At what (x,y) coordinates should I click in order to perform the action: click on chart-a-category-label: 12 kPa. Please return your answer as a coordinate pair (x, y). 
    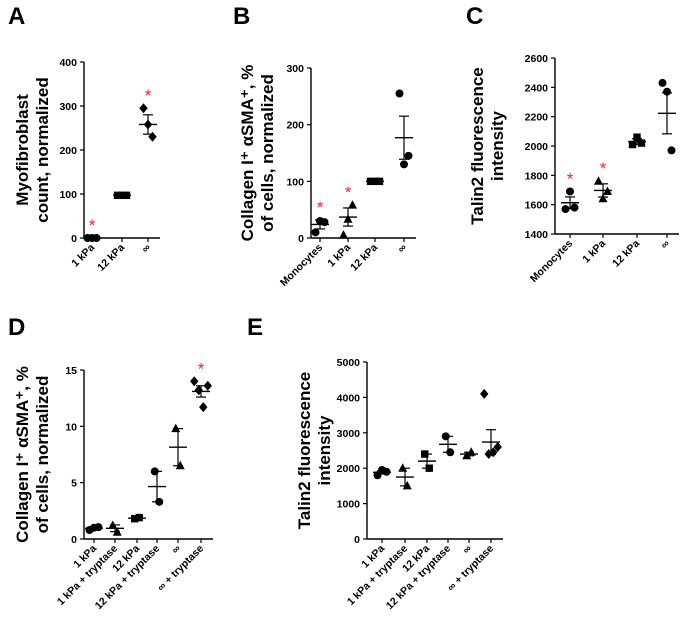
    Looking at the image, I should click on (111, 258).